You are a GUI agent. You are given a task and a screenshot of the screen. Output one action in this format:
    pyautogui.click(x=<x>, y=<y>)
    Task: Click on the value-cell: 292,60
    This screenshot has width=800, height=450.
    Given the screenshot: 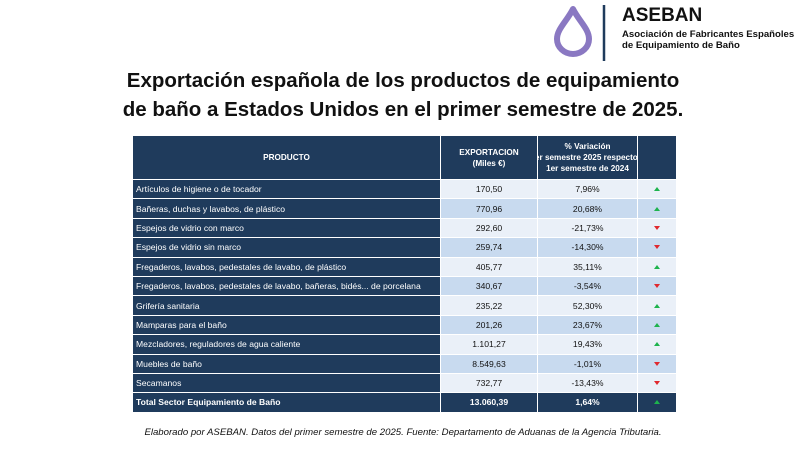 What is the action you would take?
    pyautogui.click(x=489, y=228)
    